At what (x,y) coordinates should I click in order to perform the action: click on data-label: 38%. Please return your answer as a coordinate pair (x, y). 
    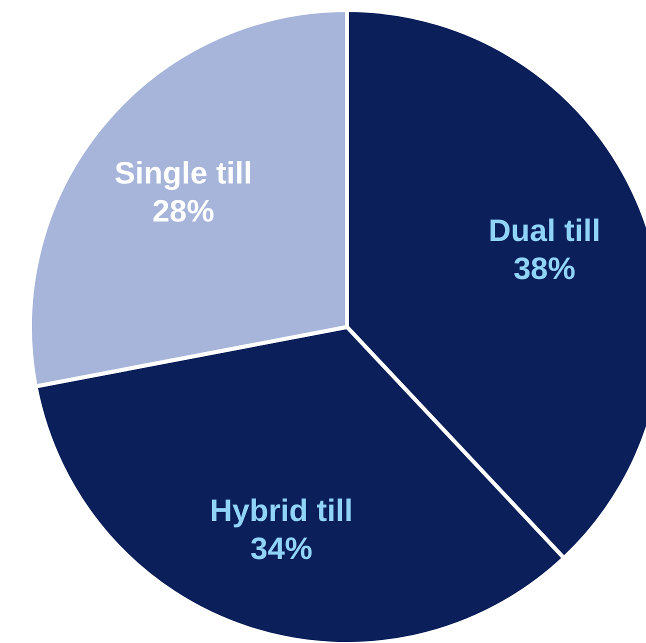
    Looking at the image, I should click on (544, 268).